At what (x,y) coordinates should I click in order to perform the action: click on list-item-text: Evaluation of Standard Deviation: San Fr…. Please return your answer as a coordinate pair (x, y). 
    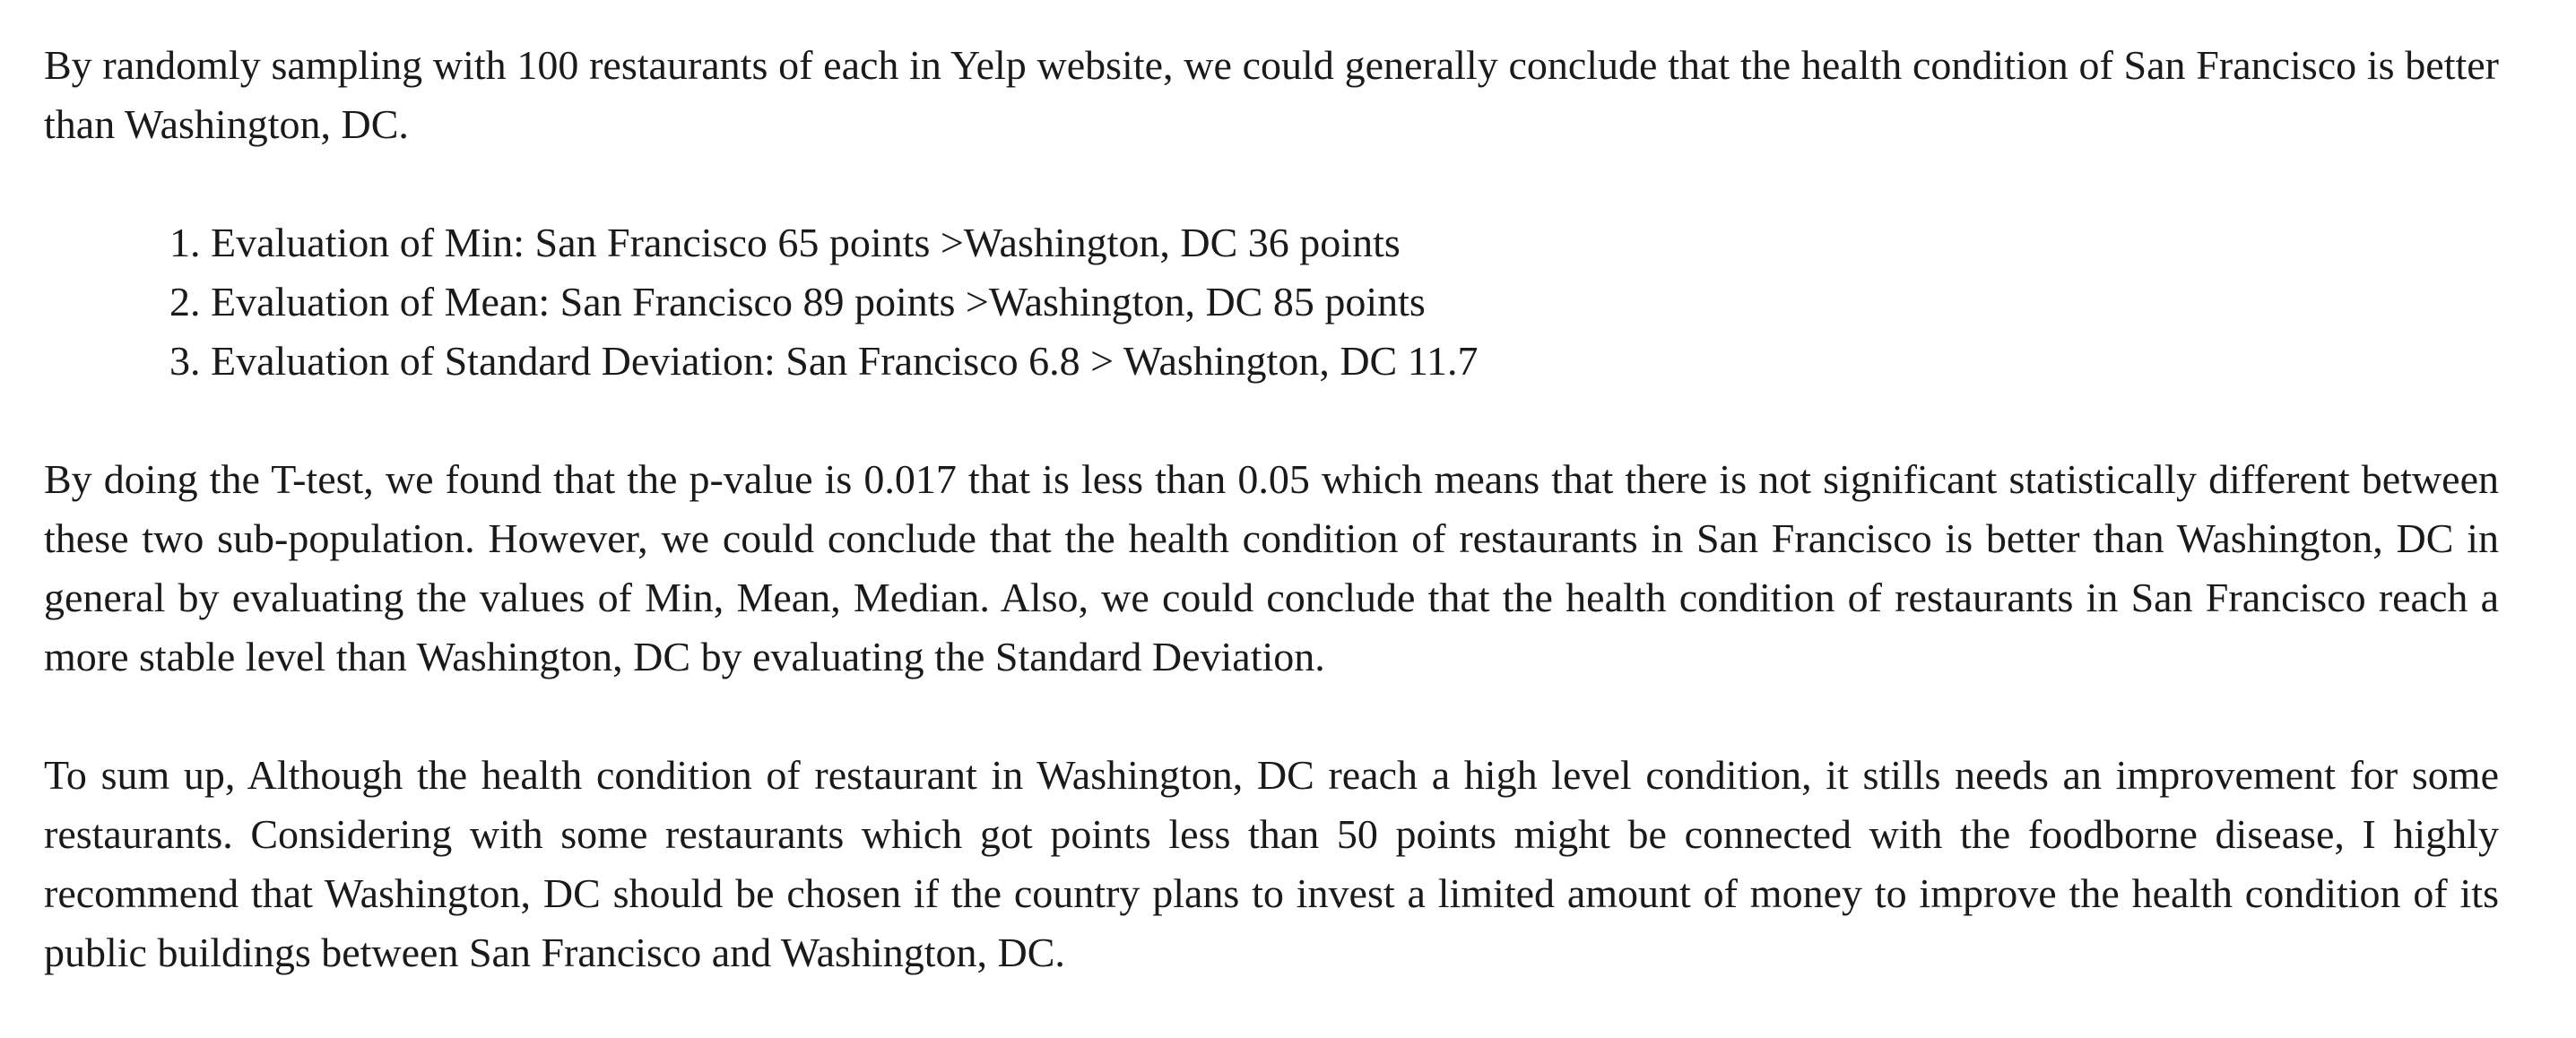
    Looking at the image, I should click on (839, 361).